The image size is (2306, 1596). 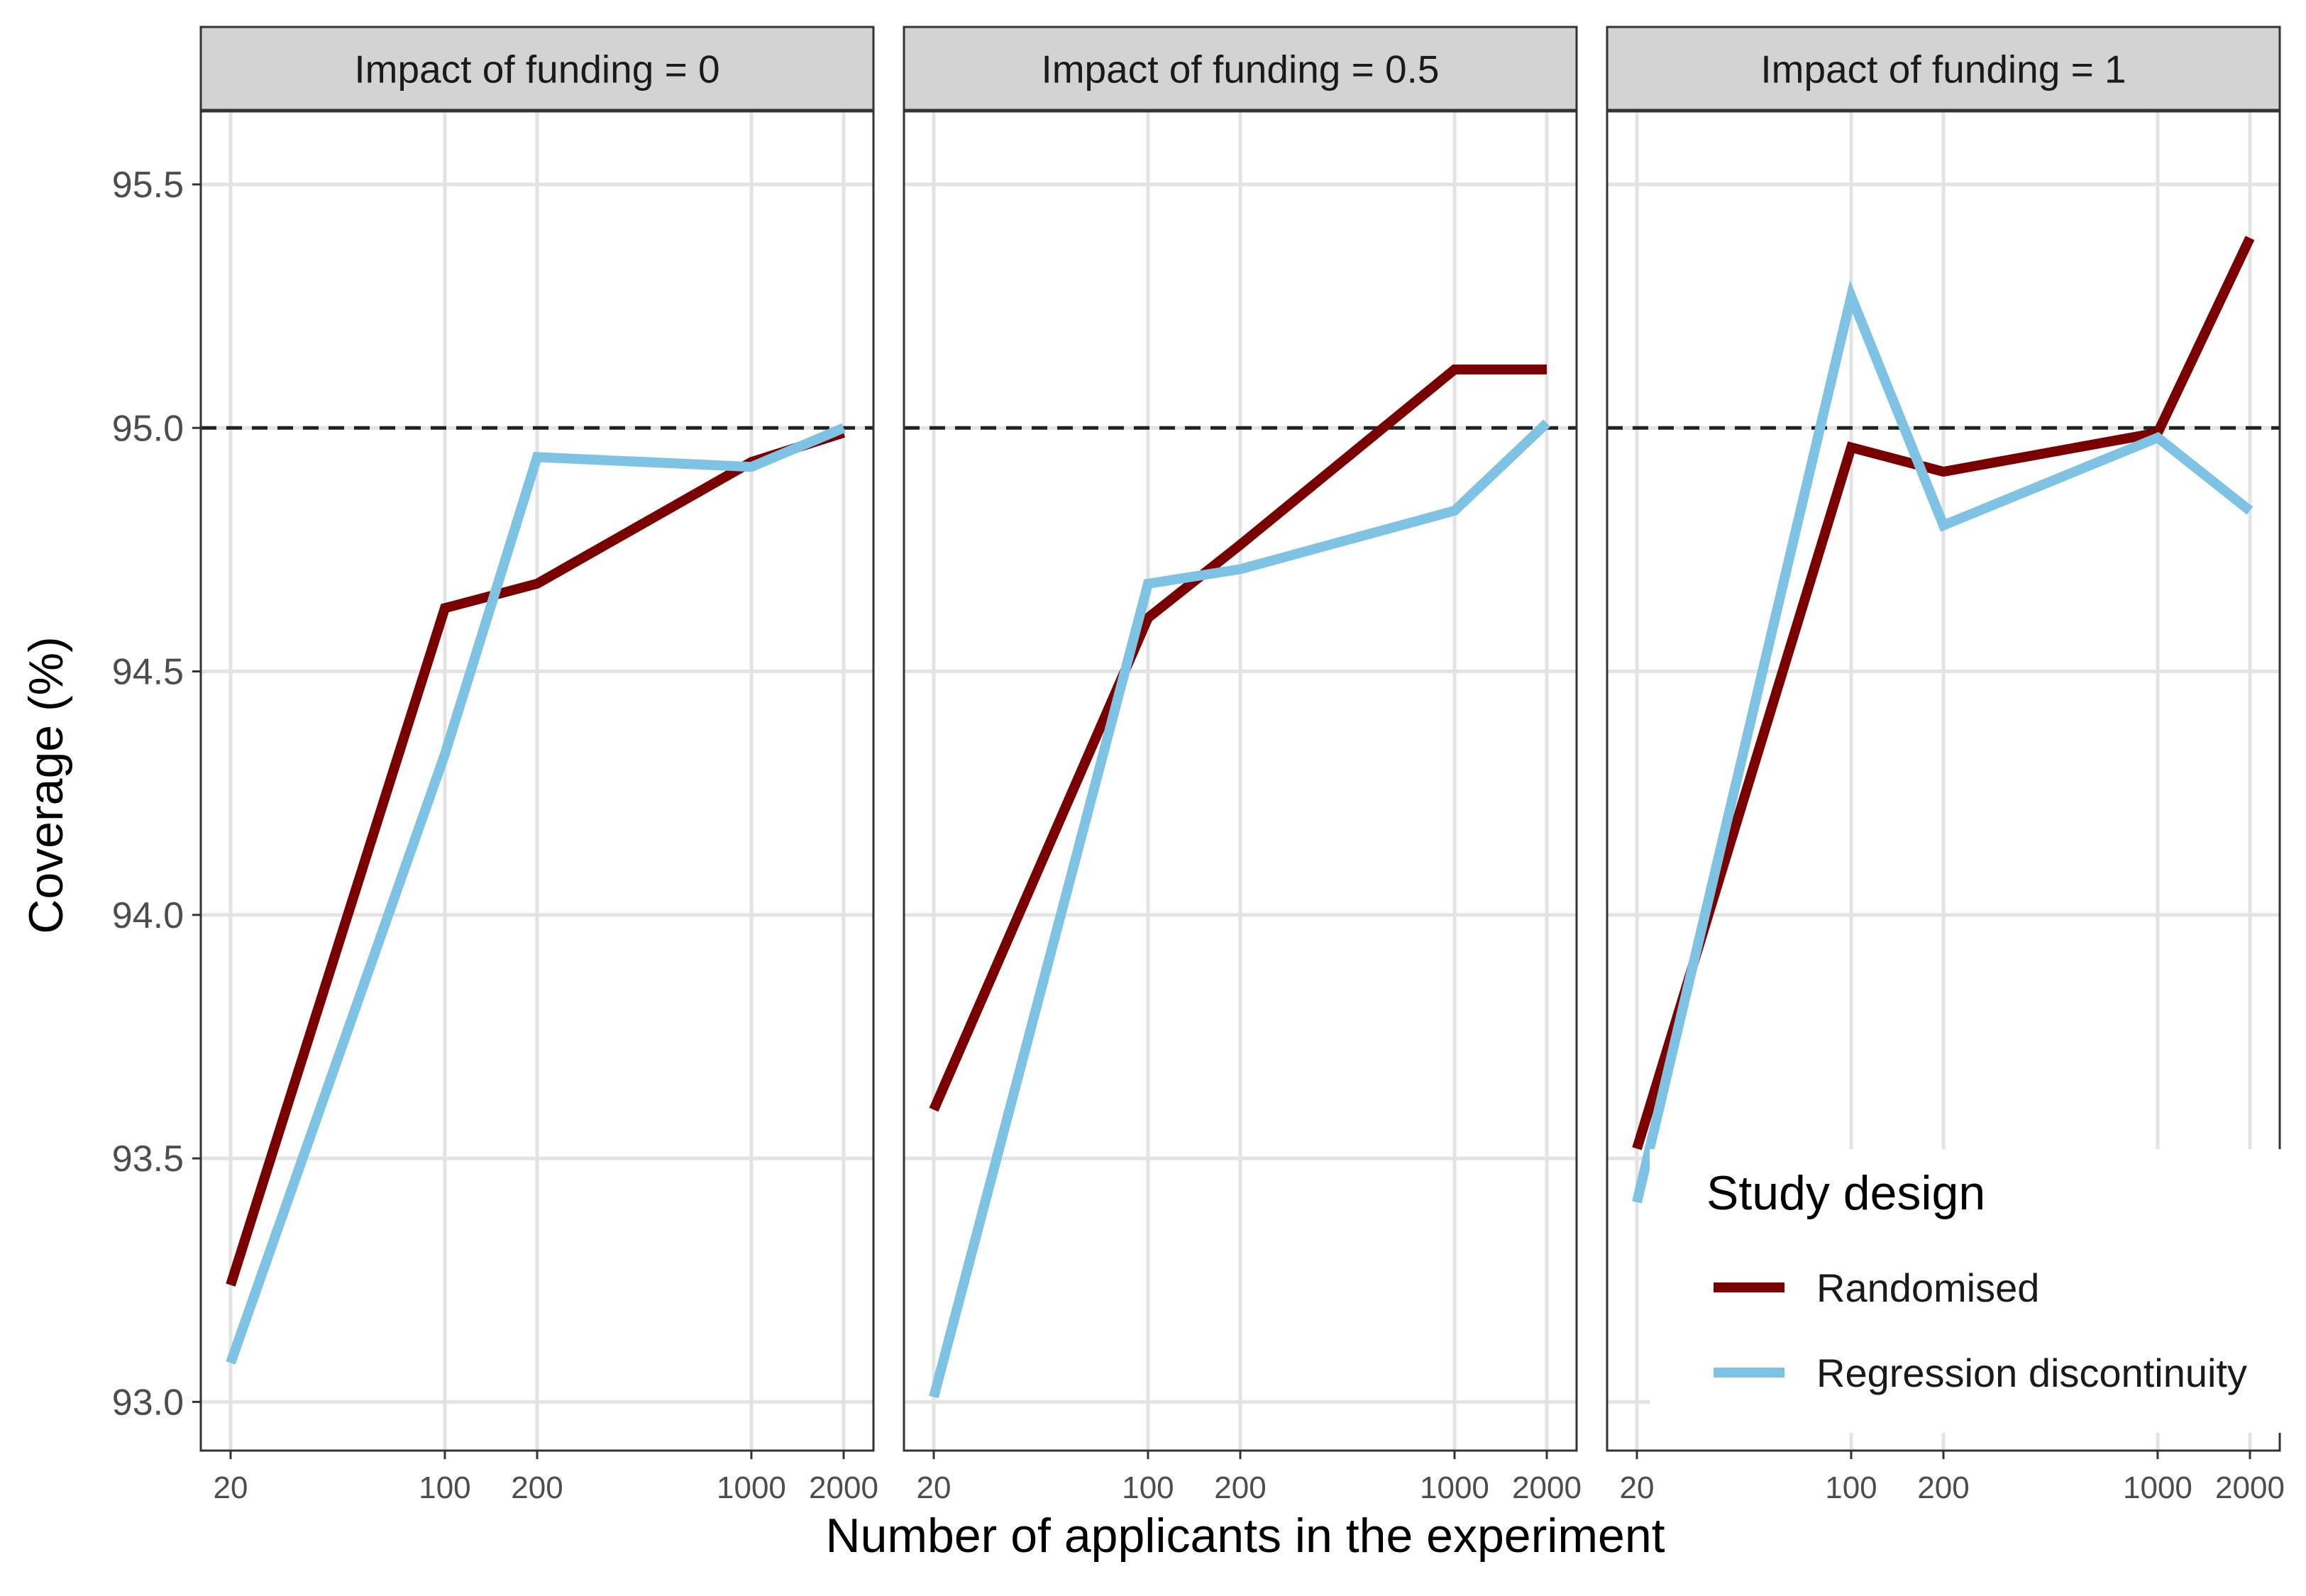 I want to click on y-tick-label: 94.5, so click(x=148, y=672).